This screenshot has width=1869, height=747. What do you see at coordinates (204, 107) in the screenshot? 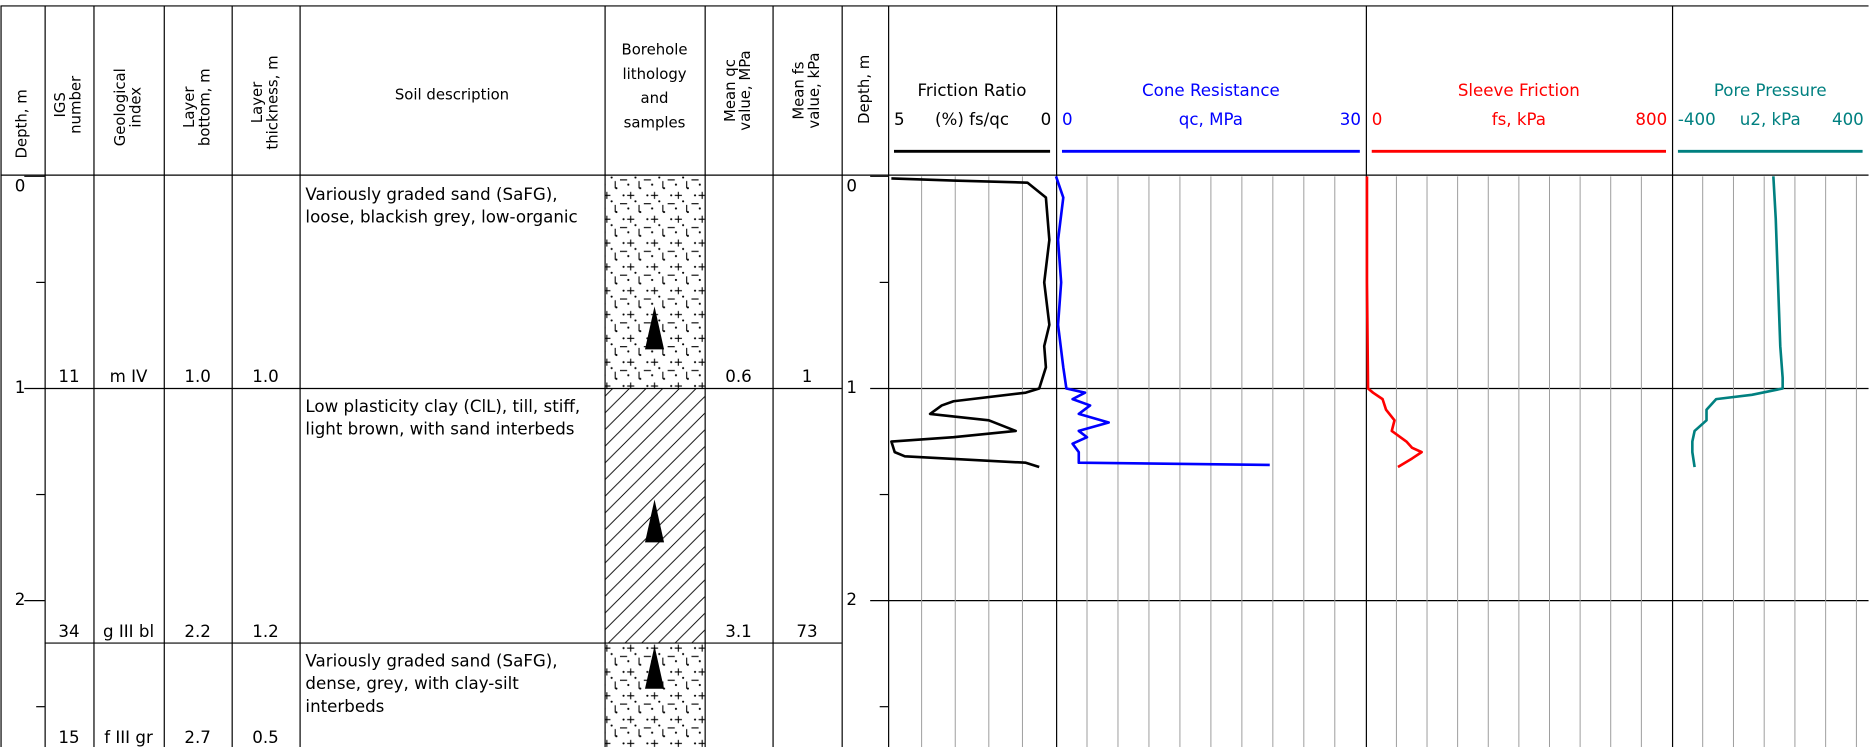
I see `column-header: bottom, m` at bounding box center [204, 107].